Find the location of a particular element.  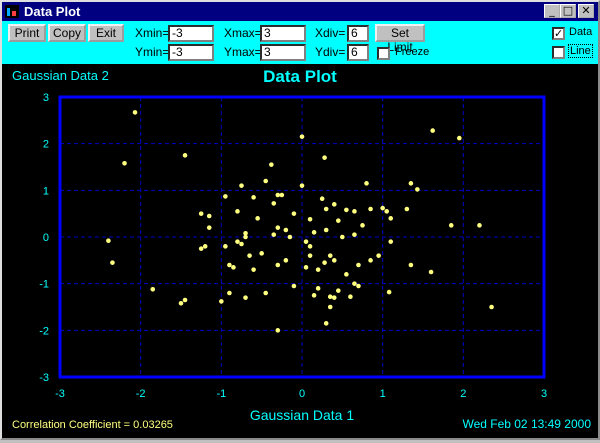

x-tick-labels: -3 -2 -1 0 1 2 3 is located at coordinates (301, 394).